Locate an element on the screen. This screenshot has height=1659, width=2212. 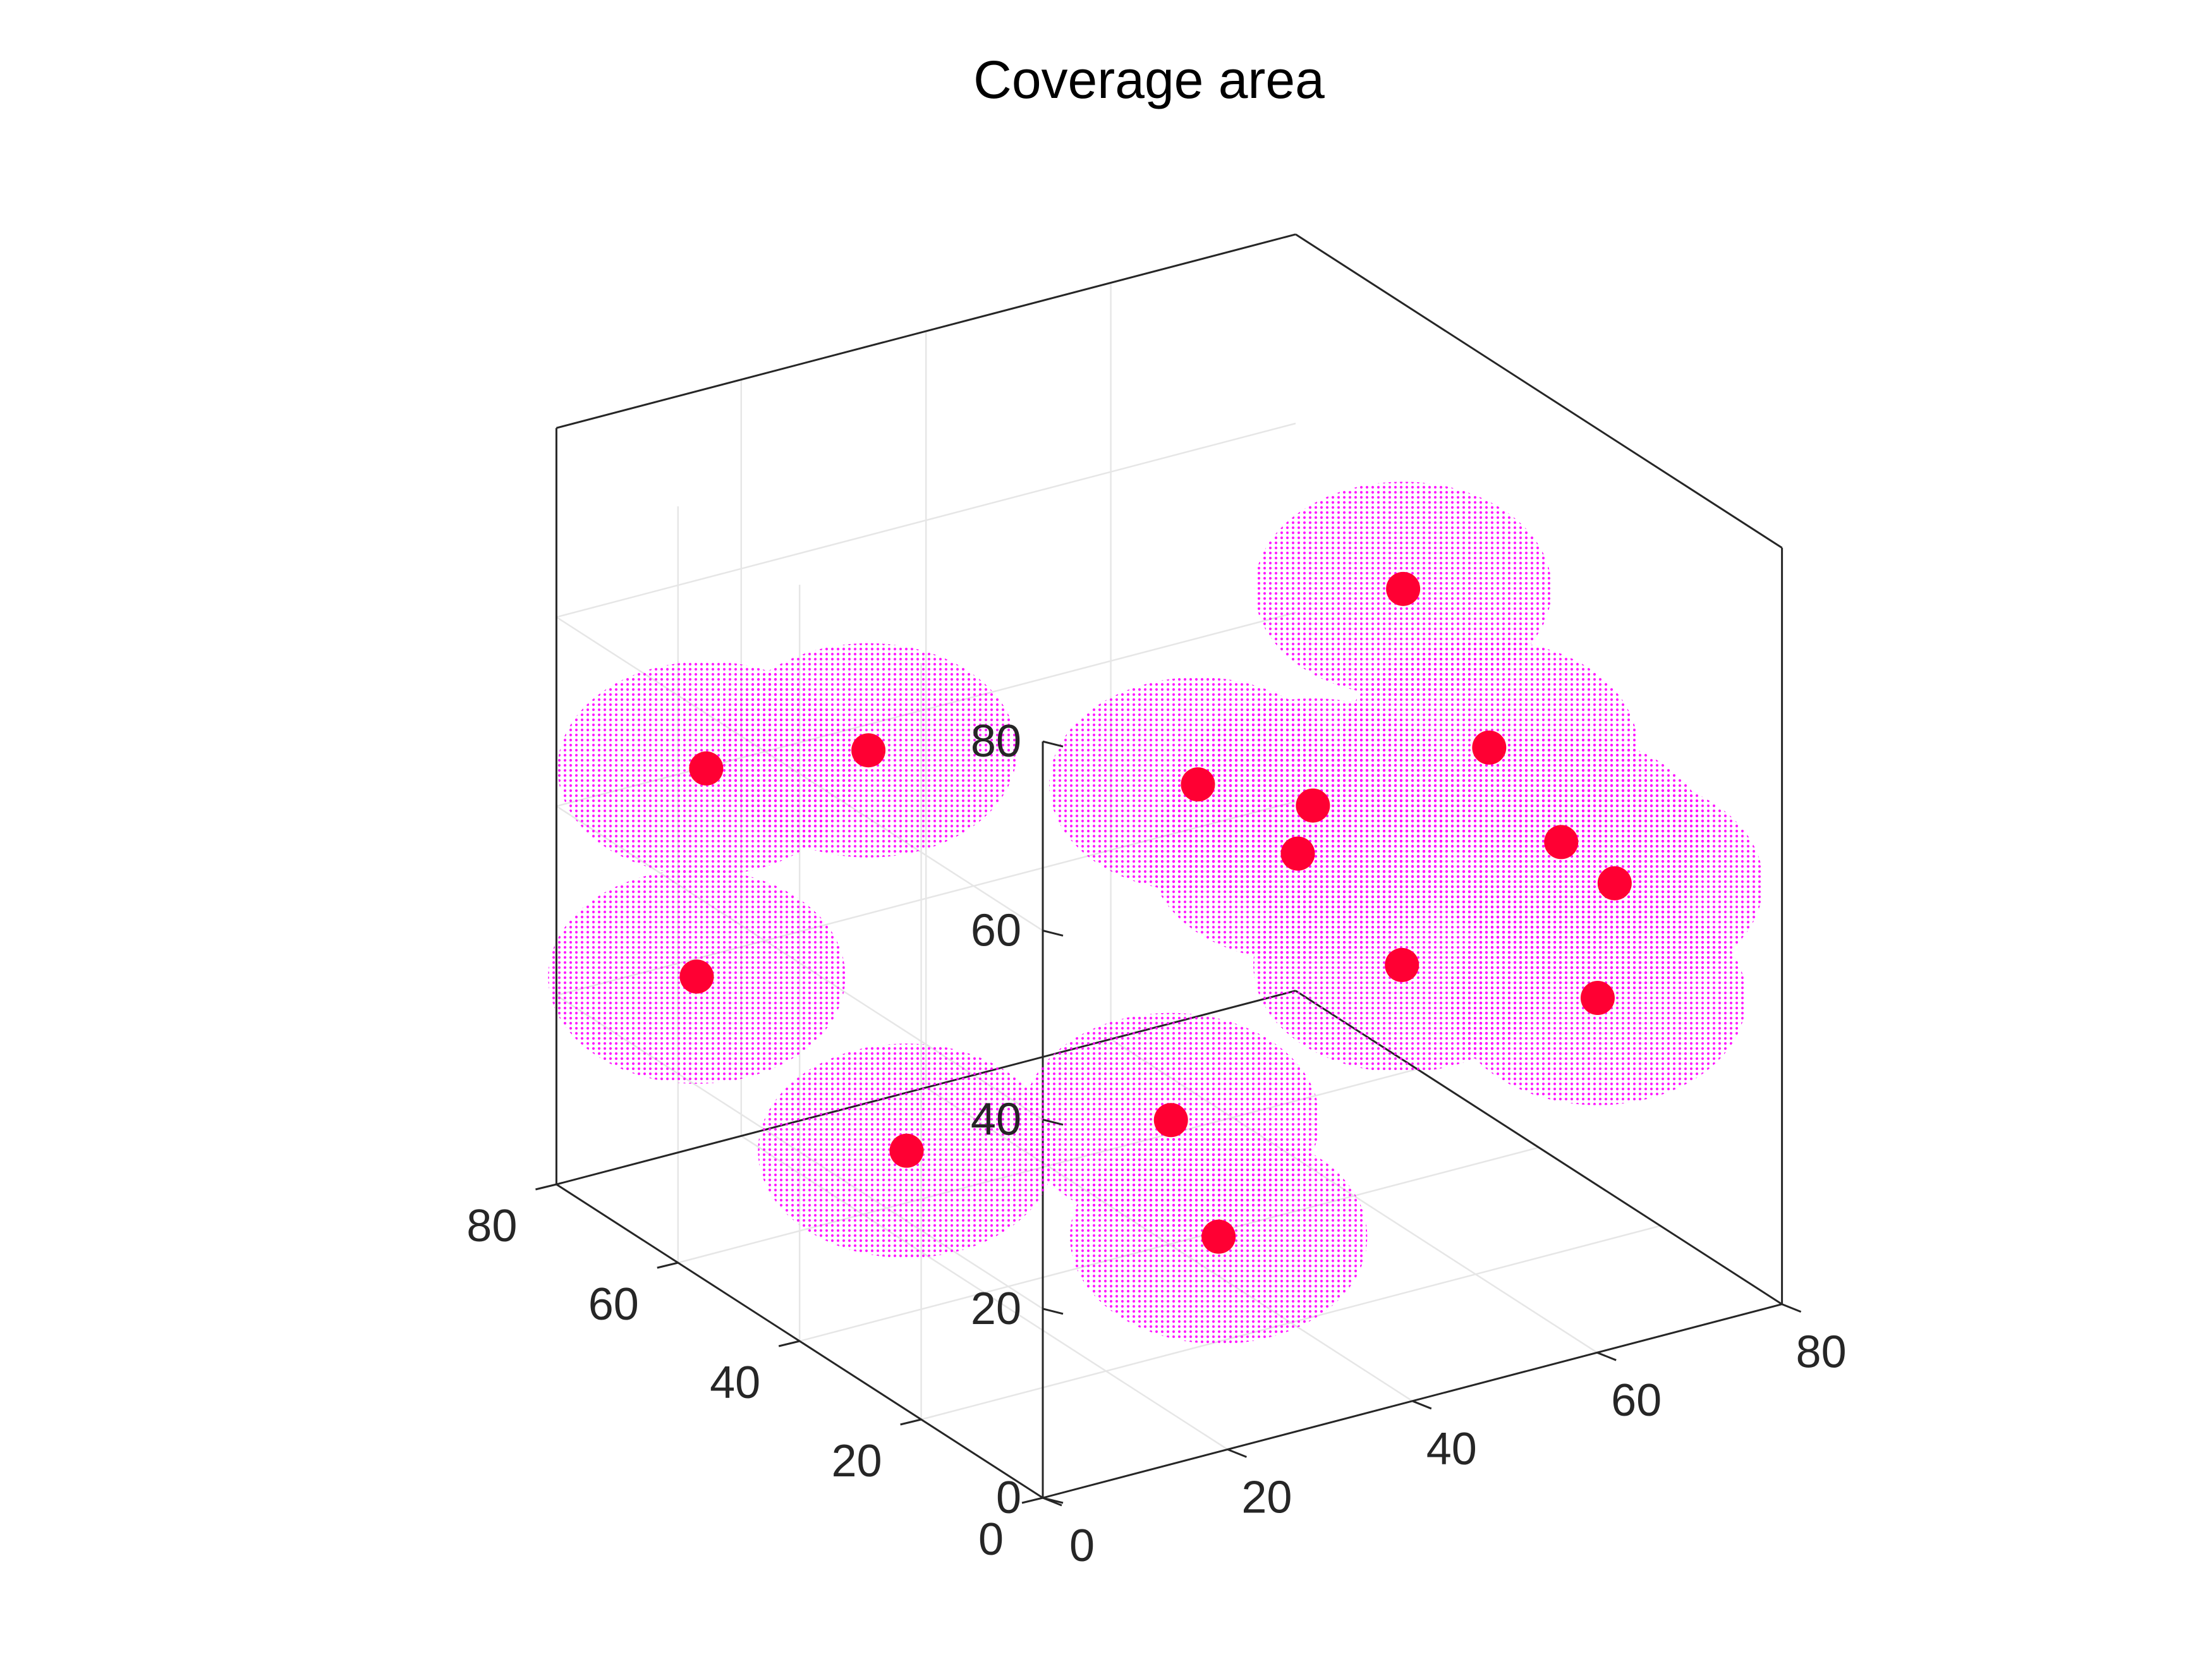
chart-title: Coverage area is located at coordinates (1149, 79).